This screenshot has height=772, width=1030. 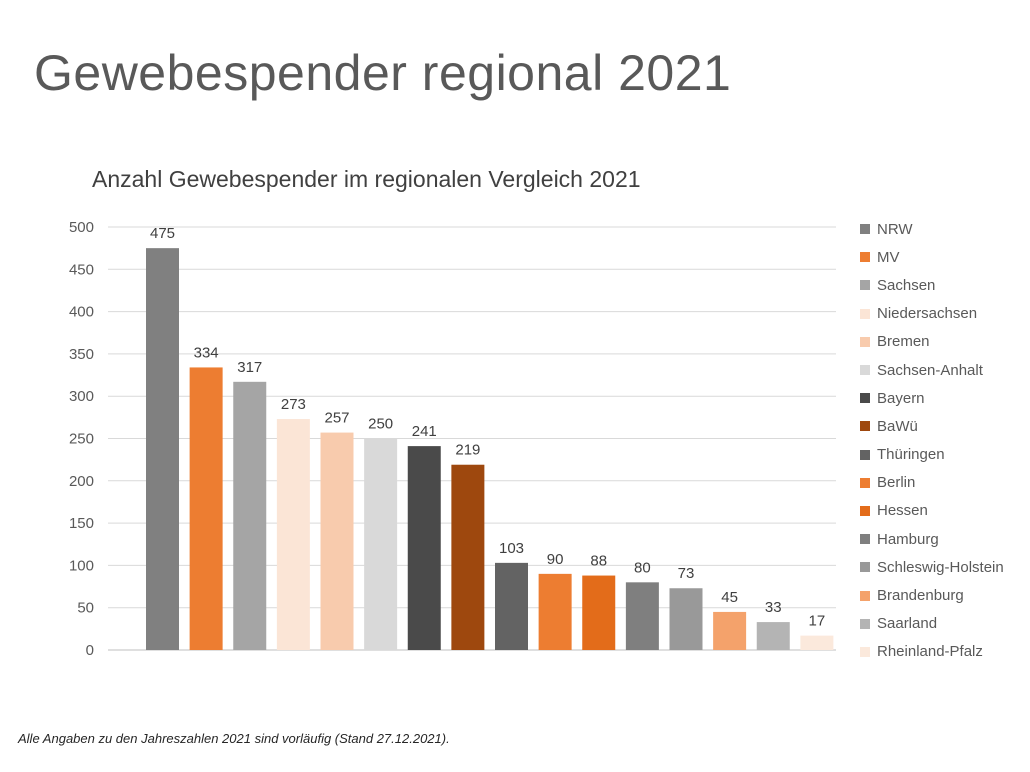 I want to click on legend-label: Bayern, so click(x=901, y=398).